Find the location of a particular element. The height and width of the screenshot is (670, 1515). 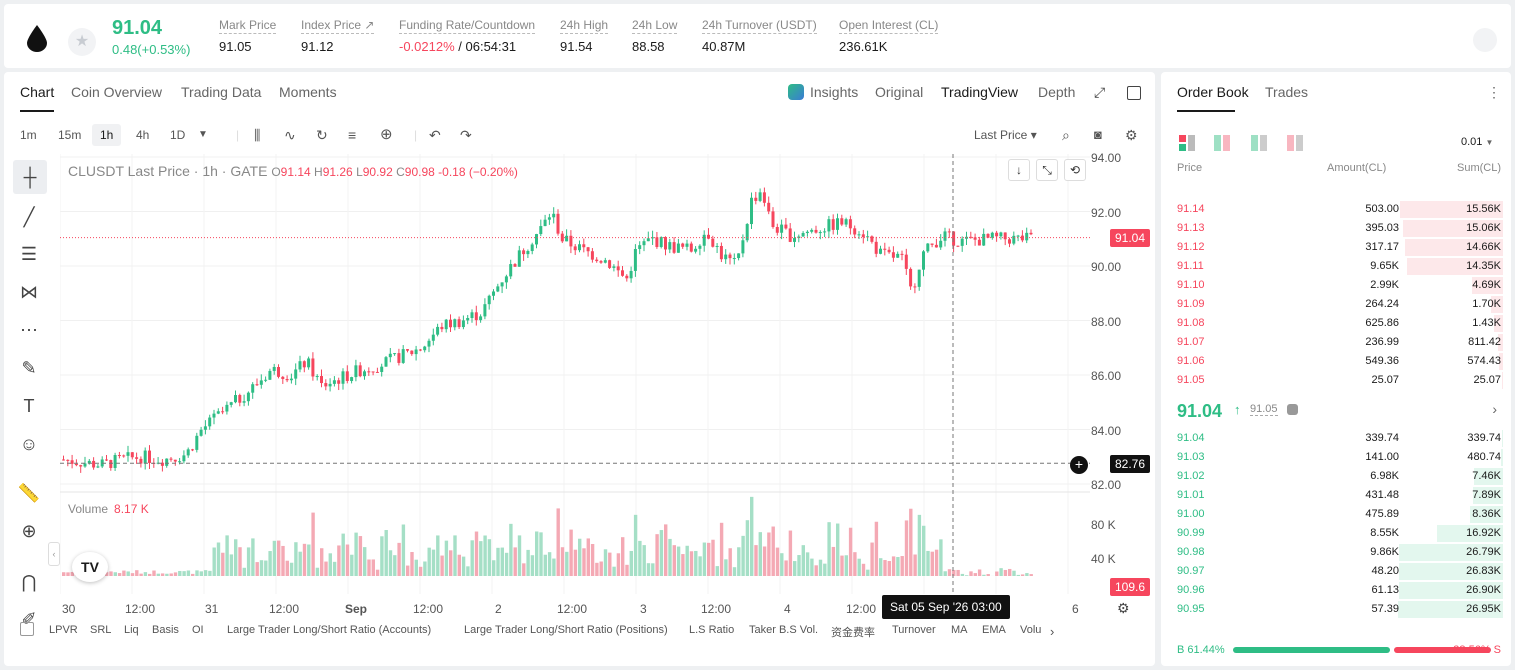

indicator-ema: EMA is located at coordinates (994, 630).